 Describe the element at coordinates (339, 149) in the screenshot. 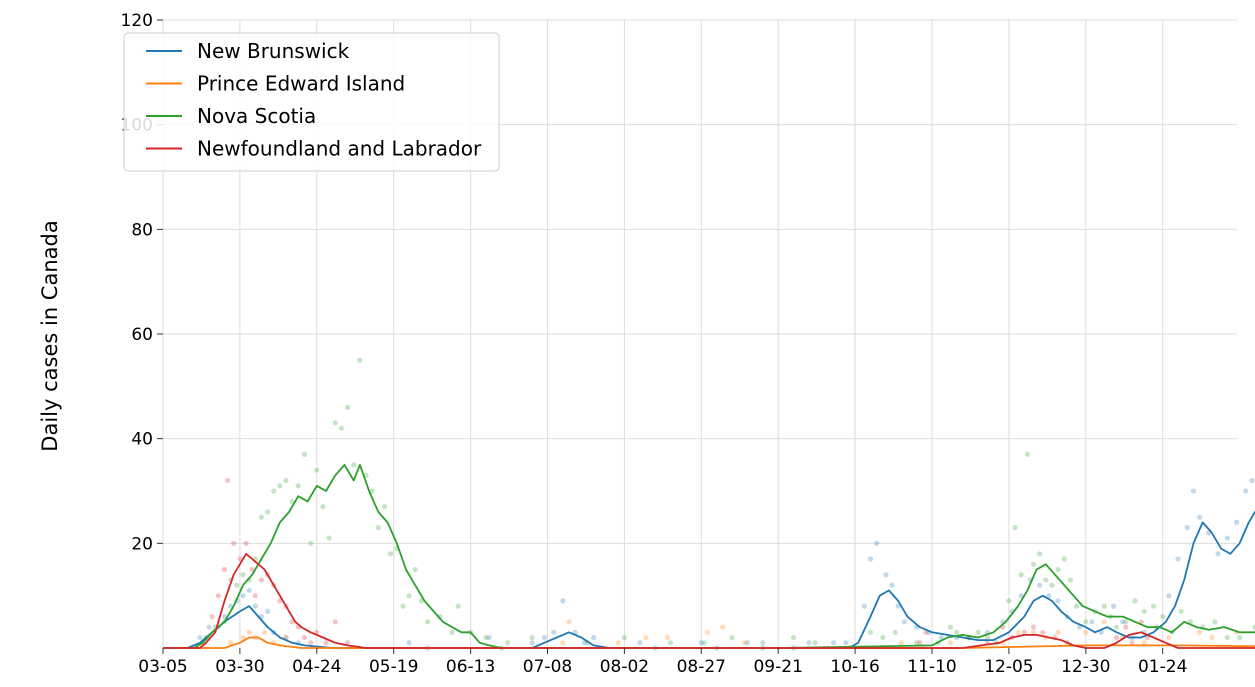

I see `legend-label: Newfoundland and Labrador` at that location.